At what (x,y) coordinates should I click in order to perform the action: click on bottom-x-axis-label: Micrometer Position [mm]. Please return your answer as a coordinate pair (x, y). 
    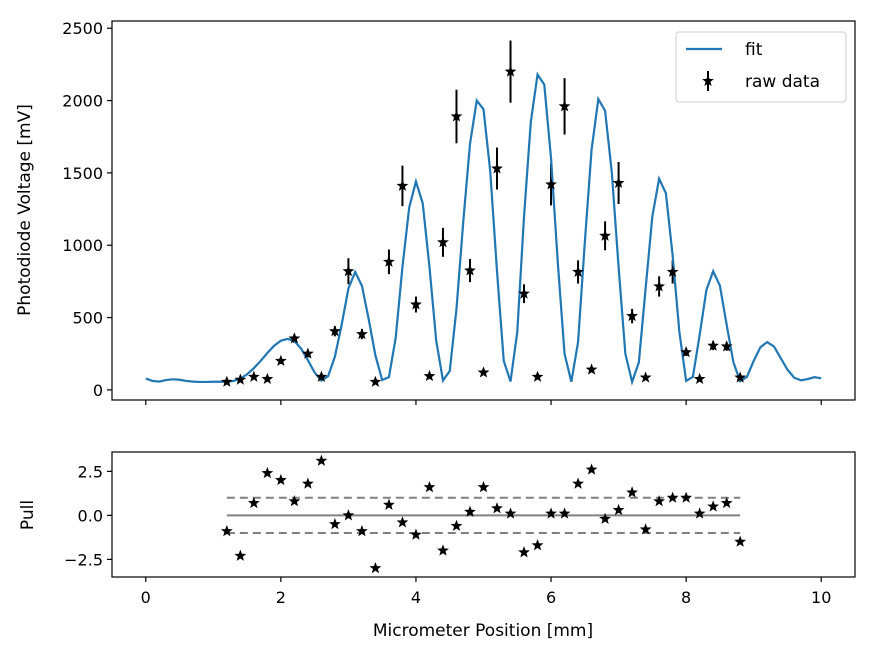
    Looking at the image, I should click on (483, 631).